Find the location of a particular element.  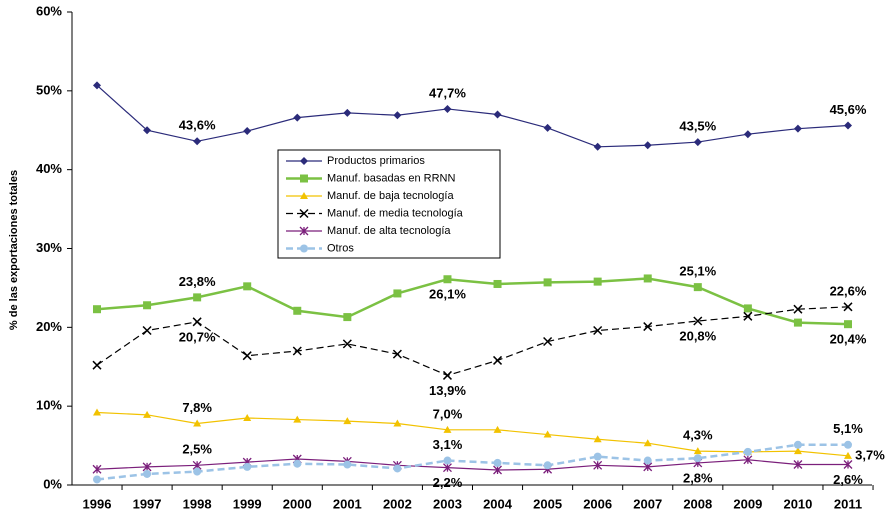

data-label: 7,8% is located at coordinates (197, 407).